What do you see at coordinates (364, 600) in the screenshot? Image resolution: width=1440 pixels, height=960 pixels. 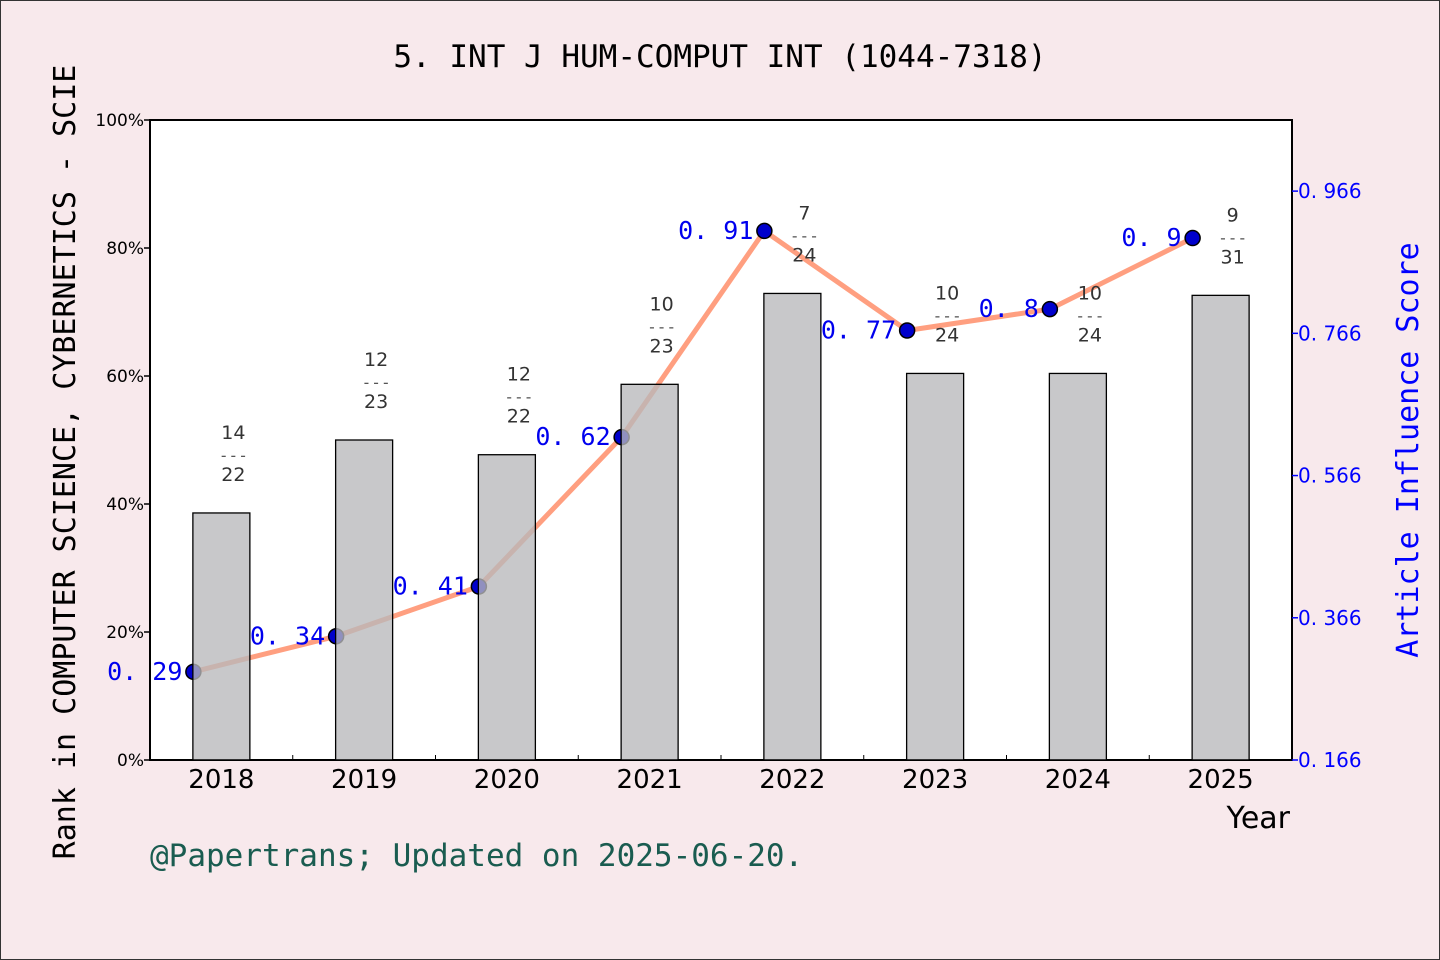 I see `bar-2019` at bounding box center [364, 600].